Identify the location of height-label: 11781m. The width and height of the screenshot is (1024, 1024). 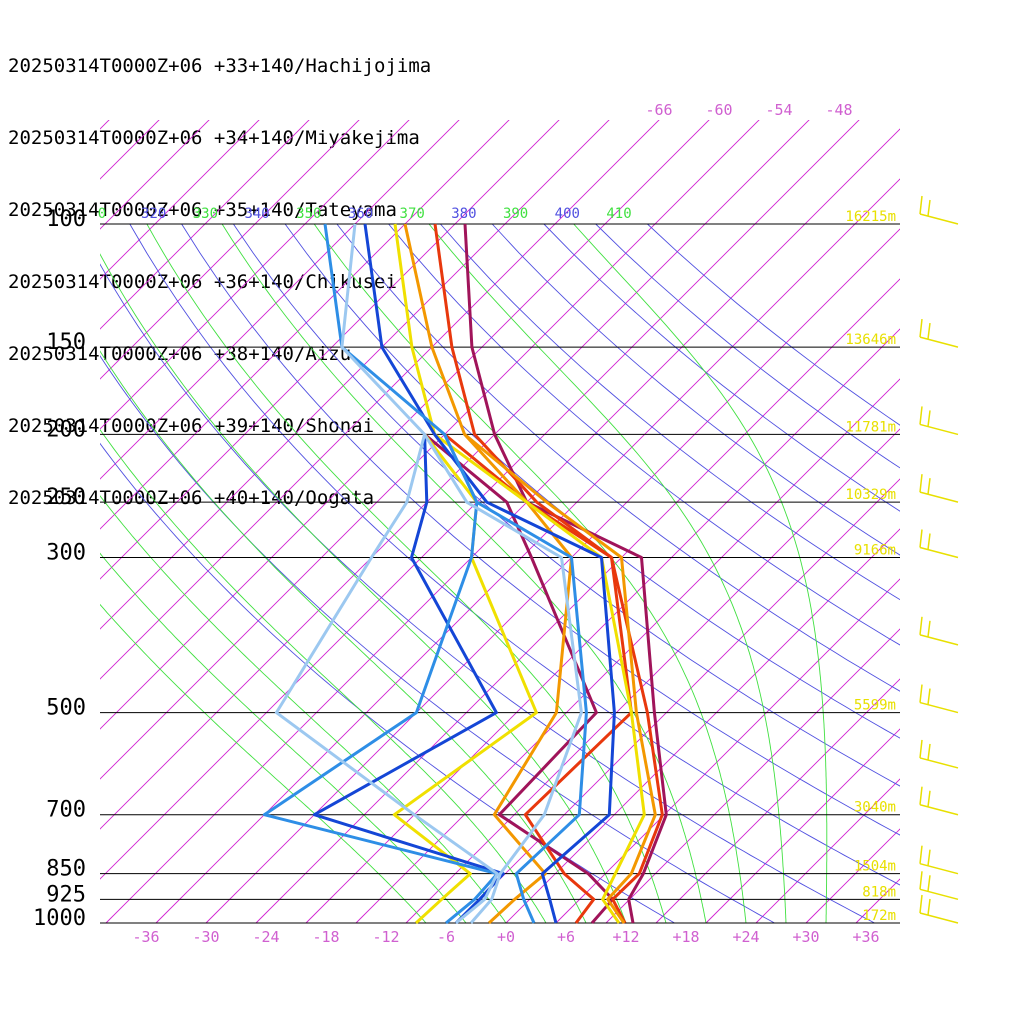
(870, 427).